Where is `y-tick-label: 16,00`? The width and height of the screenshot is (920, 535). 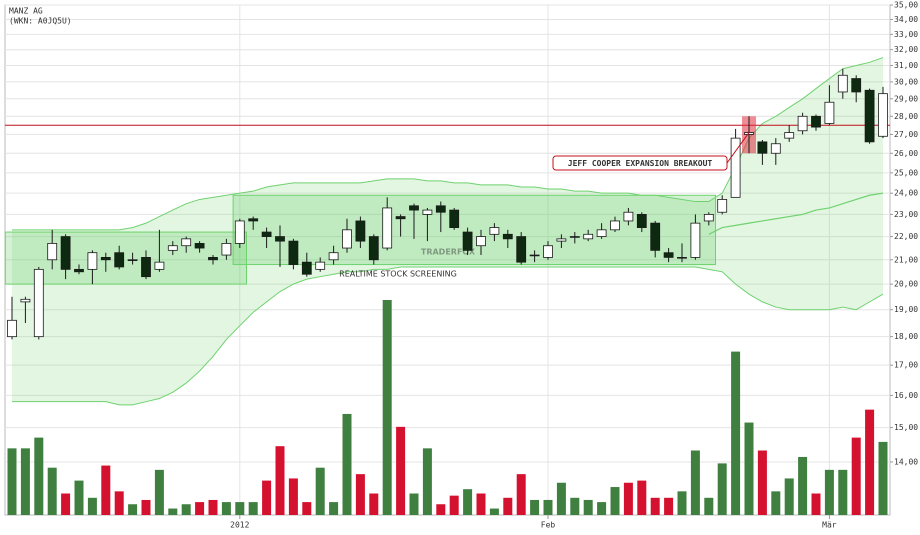 y-tick-label: 16,00 is located at coordinates (906, 395).